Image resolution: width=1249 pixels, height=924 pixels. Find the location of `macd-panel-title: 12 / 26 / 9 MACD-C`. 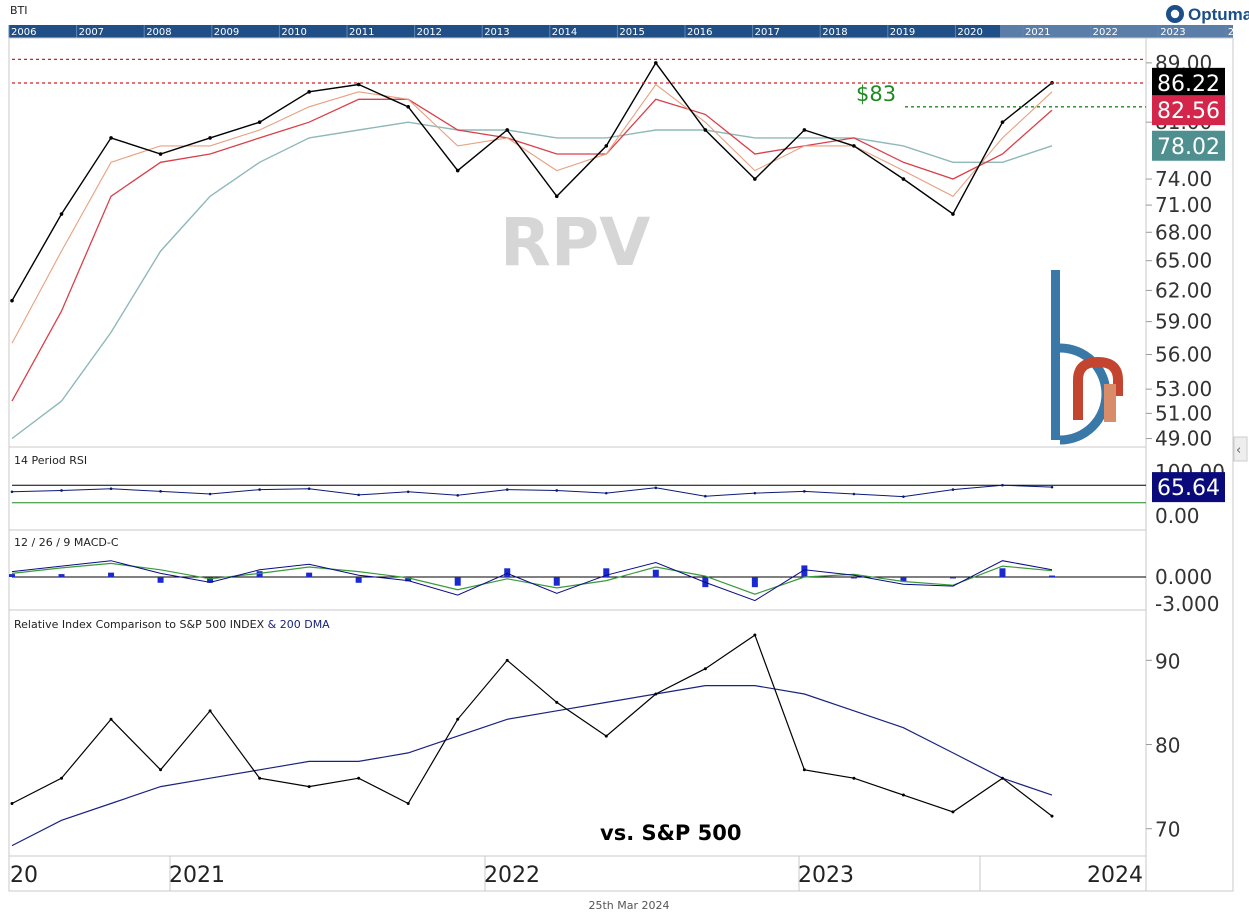

macd-panel-title: 12 / 26 / 9 MACD-C is located at coordinates (66, 542).